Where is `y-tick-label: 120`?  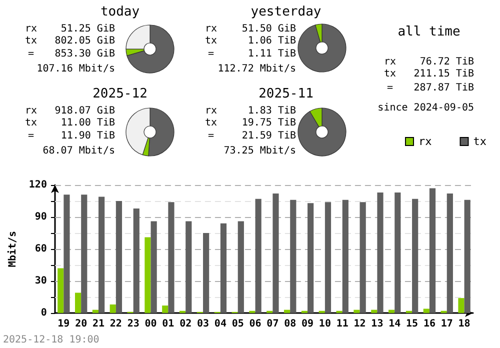 y-tick-label: 120 is located at coordinates (37, 185).